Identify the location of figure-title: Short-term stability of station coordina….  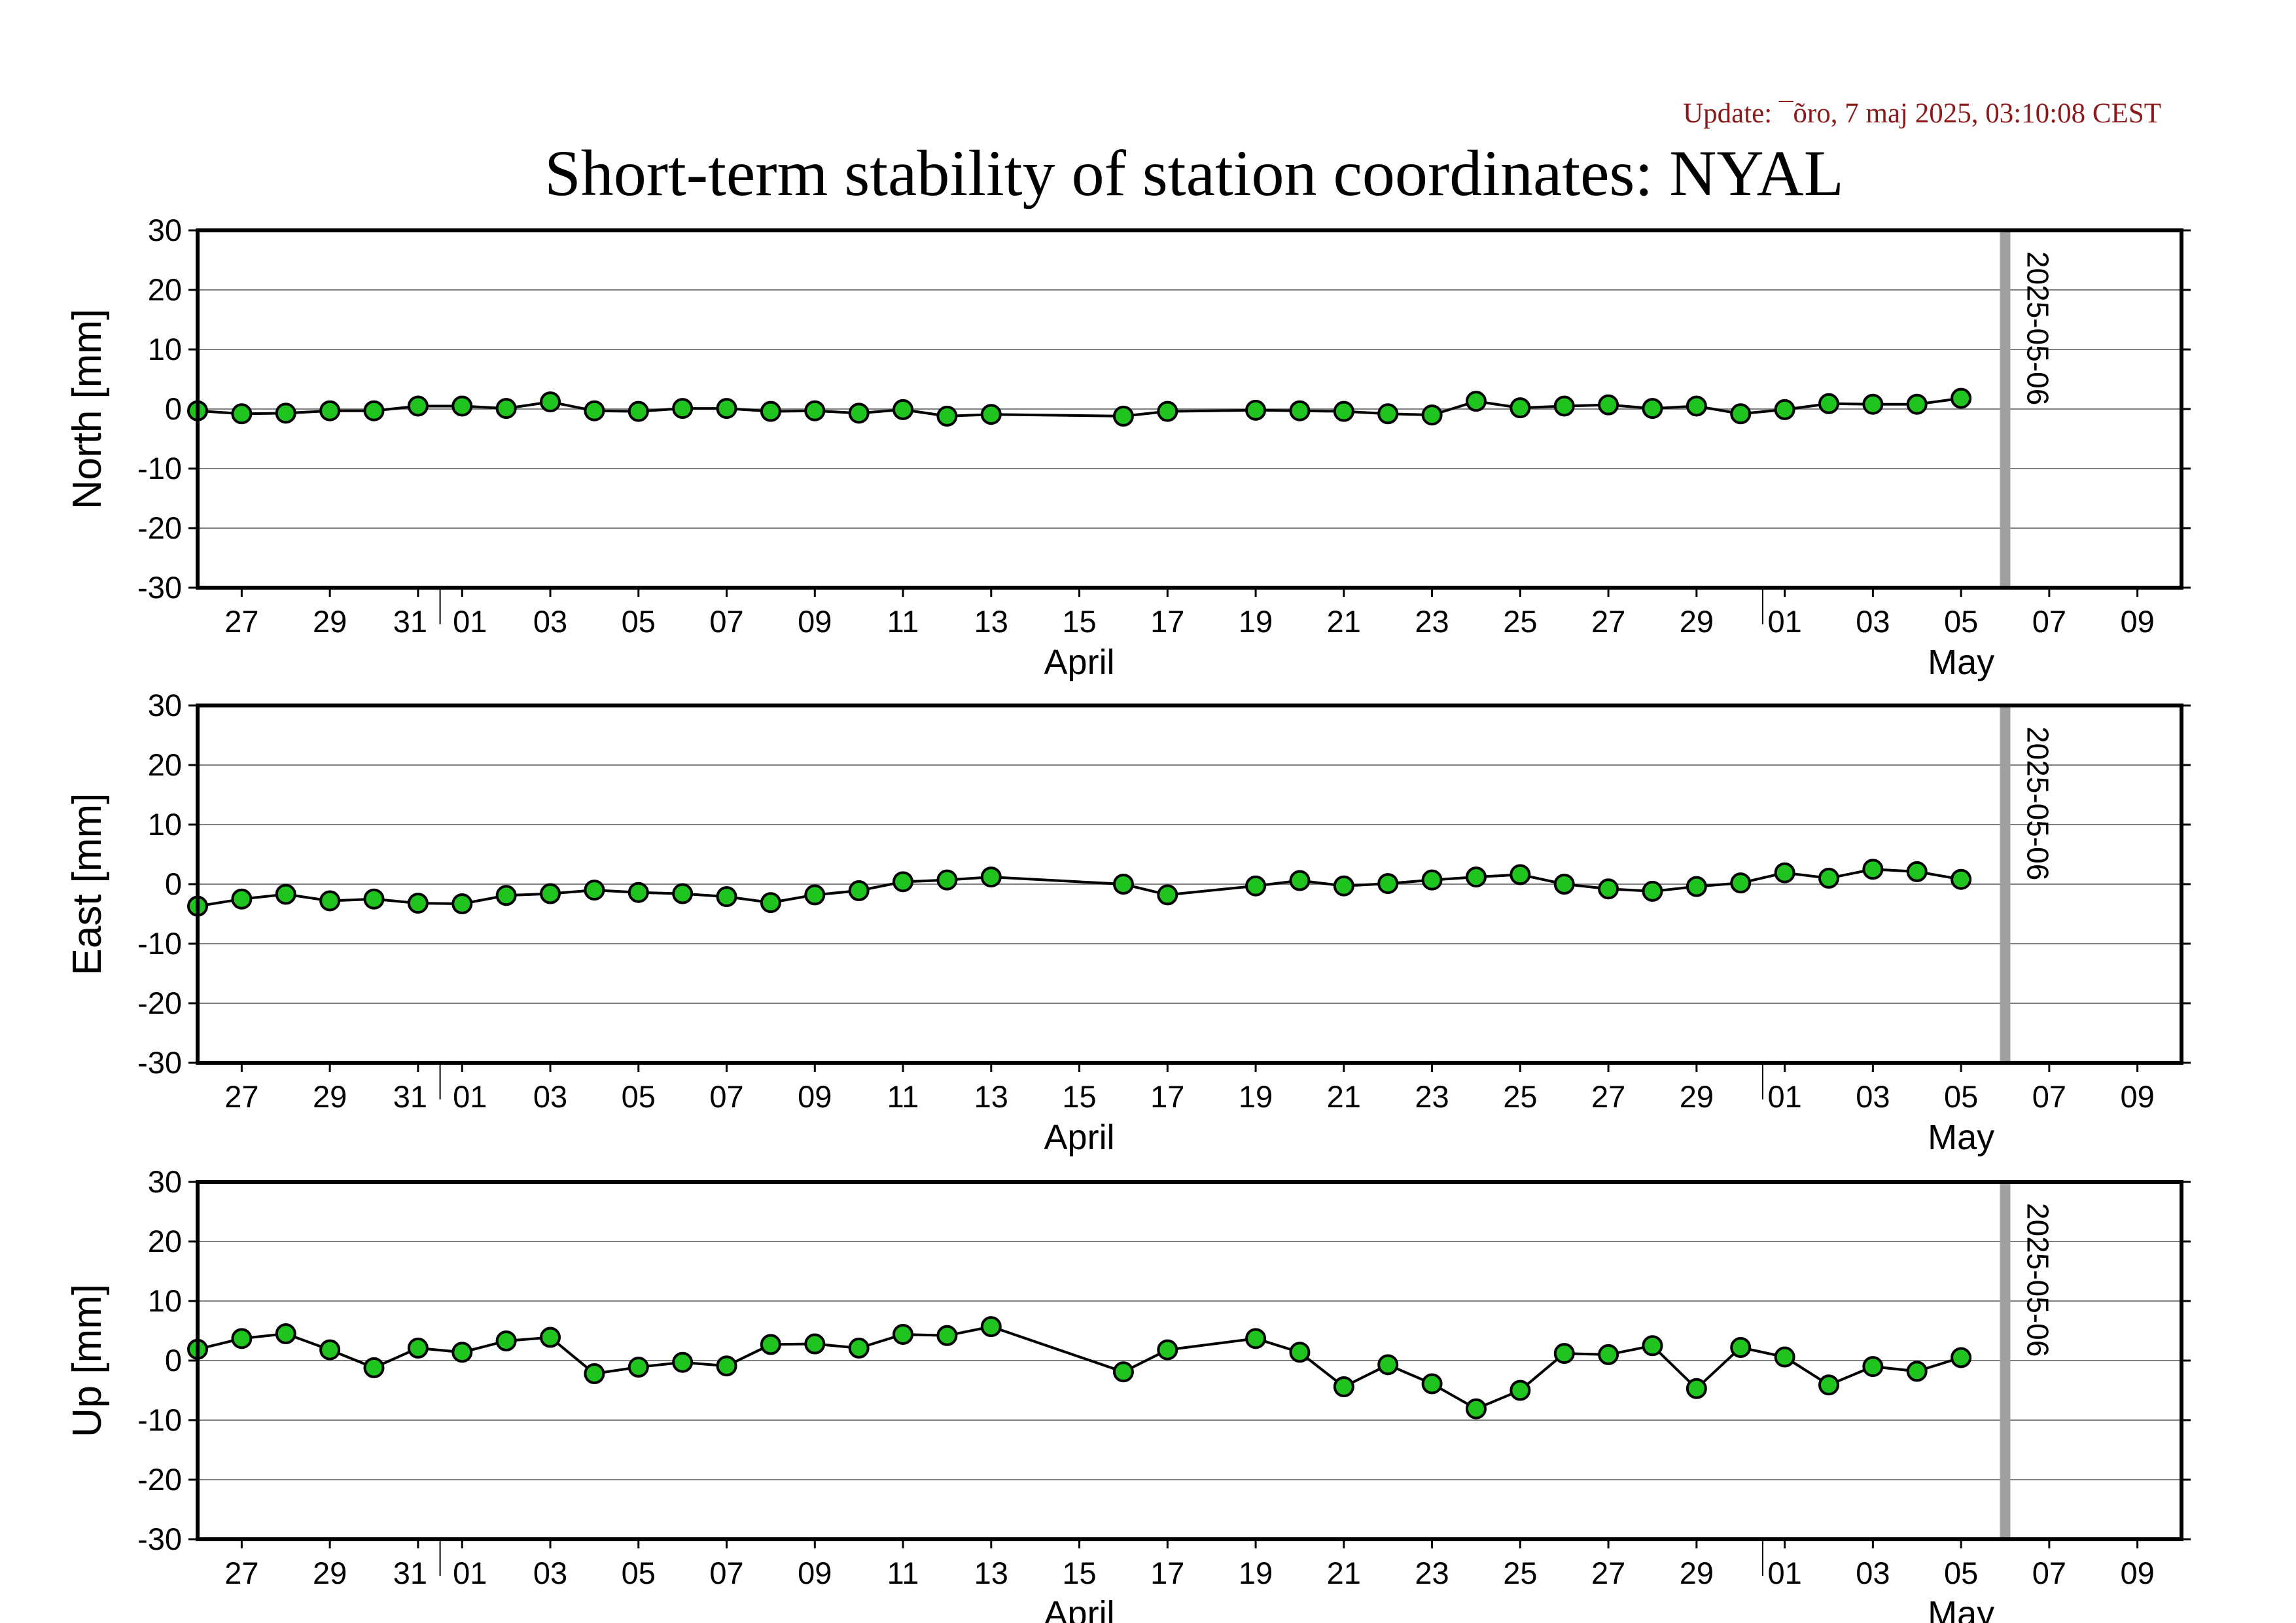
(1194, 173).